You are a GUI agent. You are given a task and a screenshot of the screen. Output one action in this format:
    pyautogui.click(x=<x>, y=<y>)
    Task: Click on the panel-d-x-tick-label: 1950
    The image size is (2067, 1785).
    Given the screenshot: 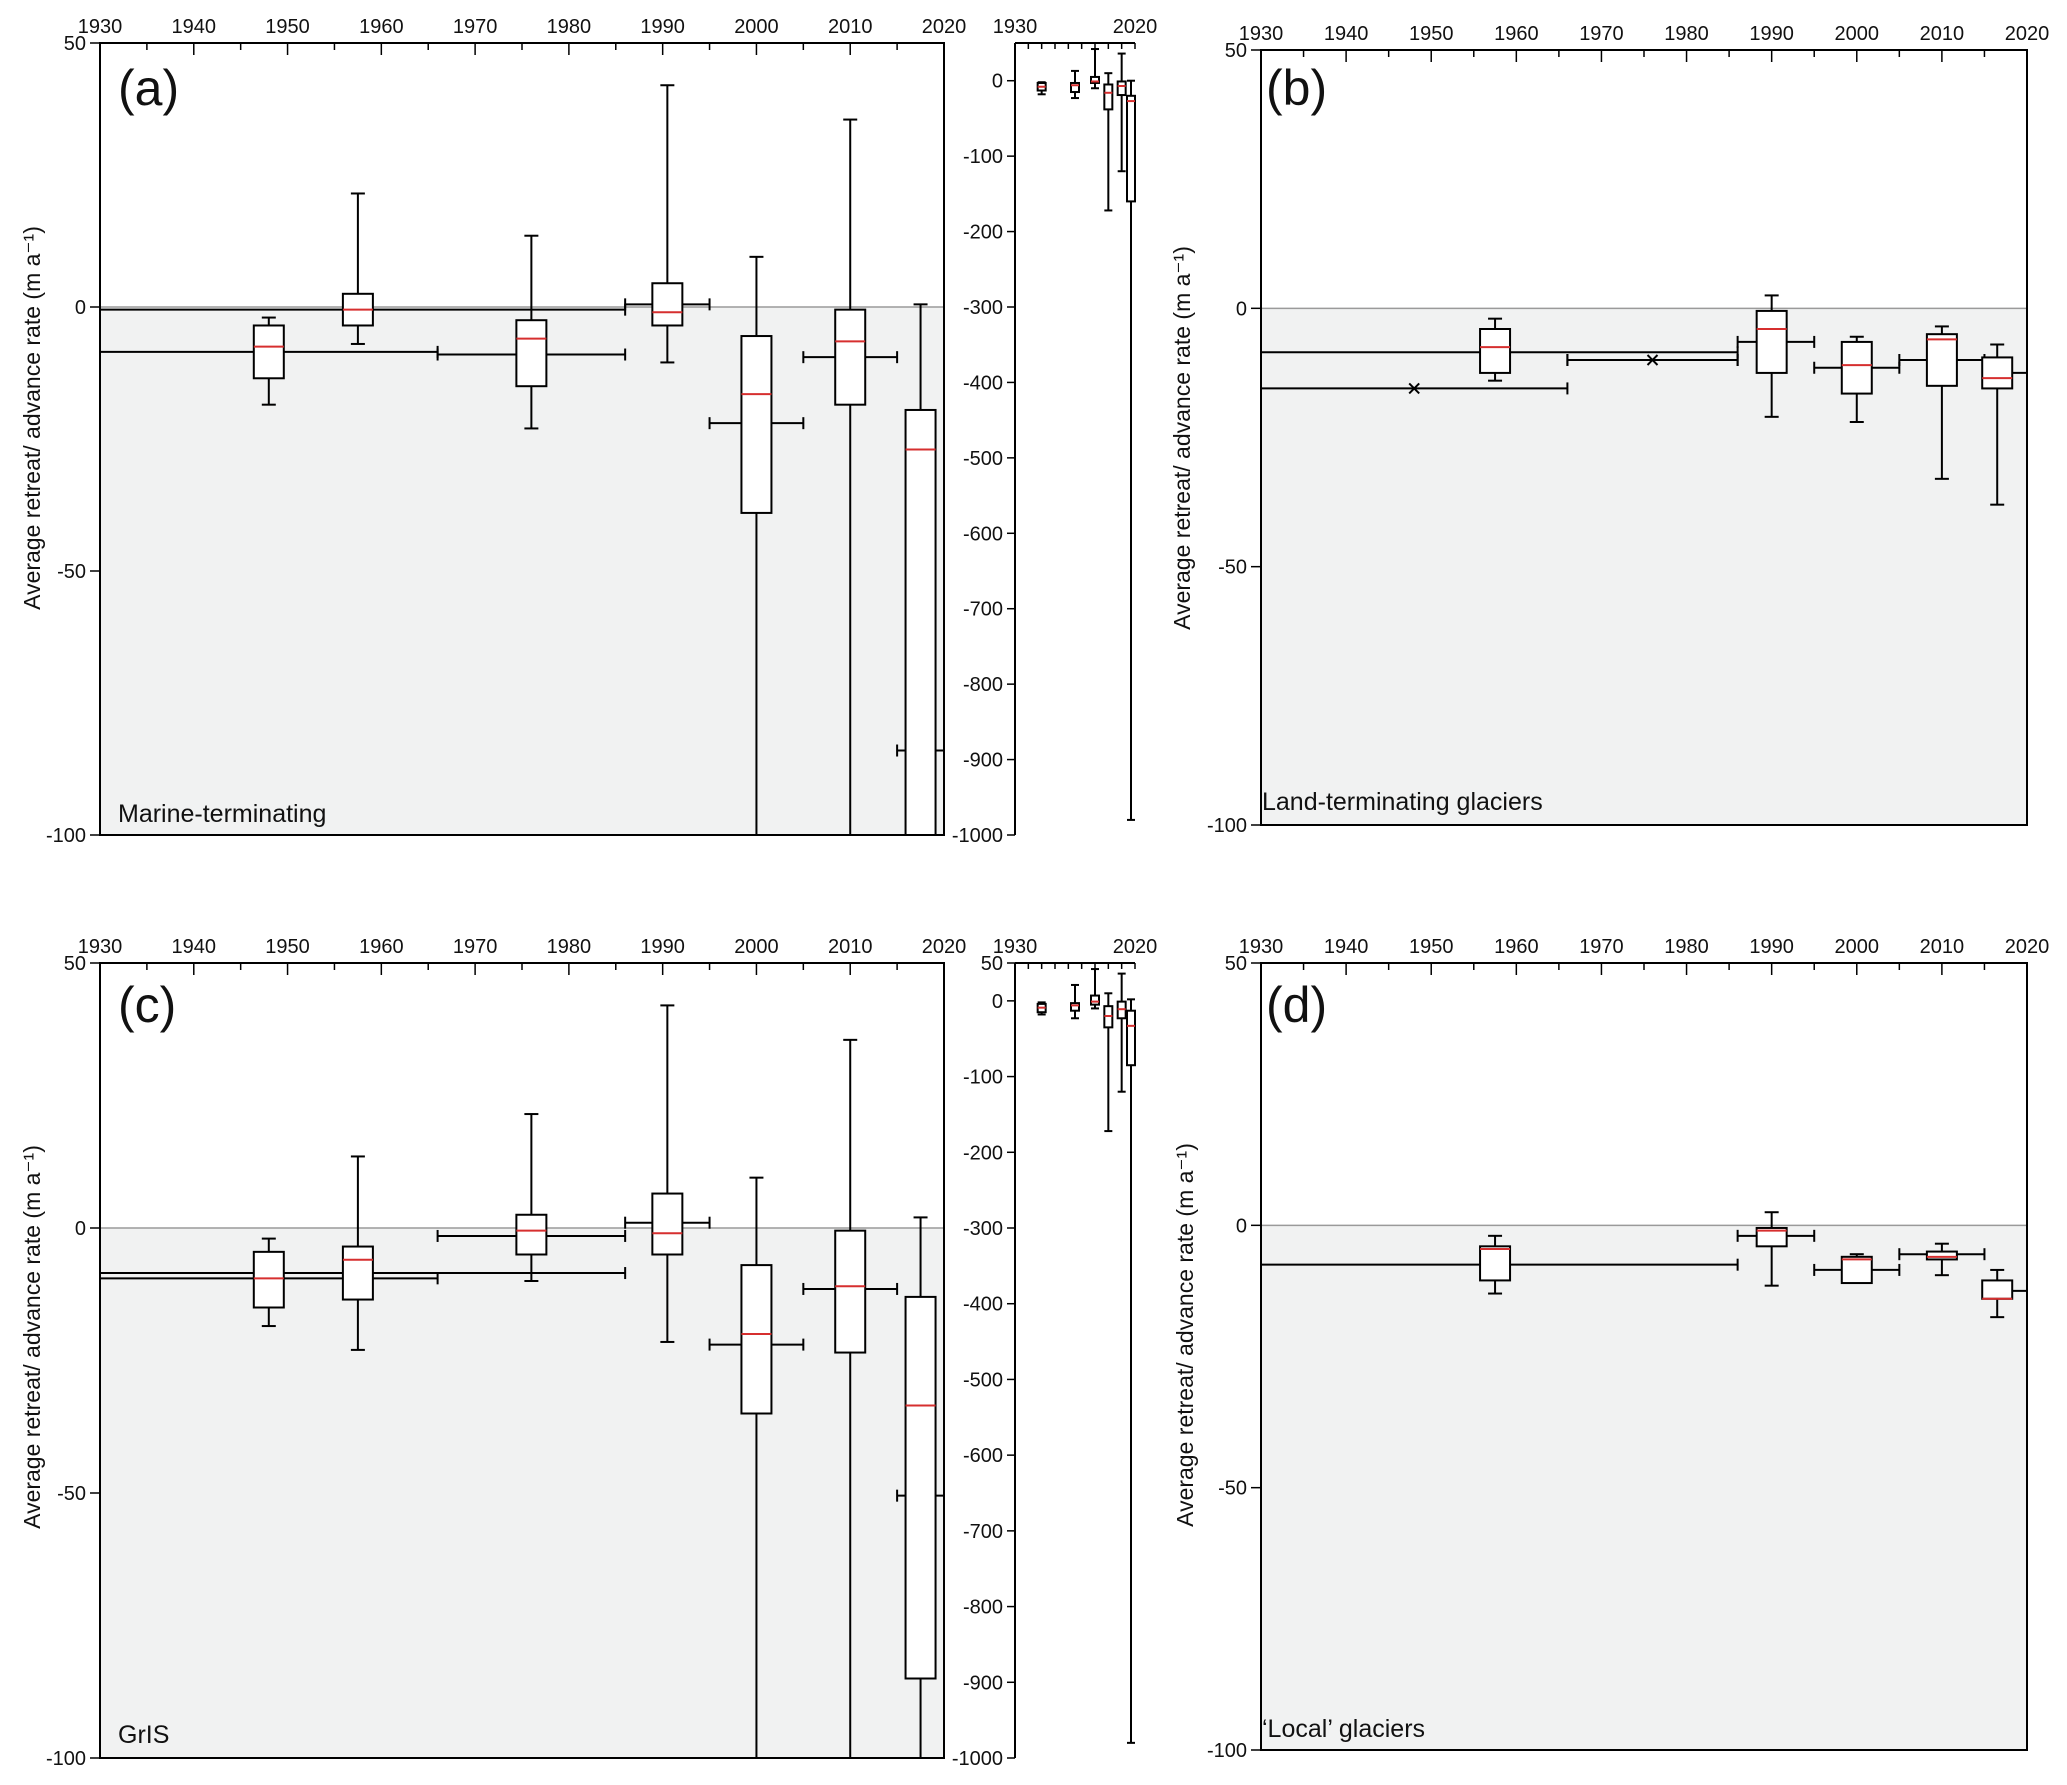 What is the action you would take?
    pyautogui.click(x=1431, y=947)
    